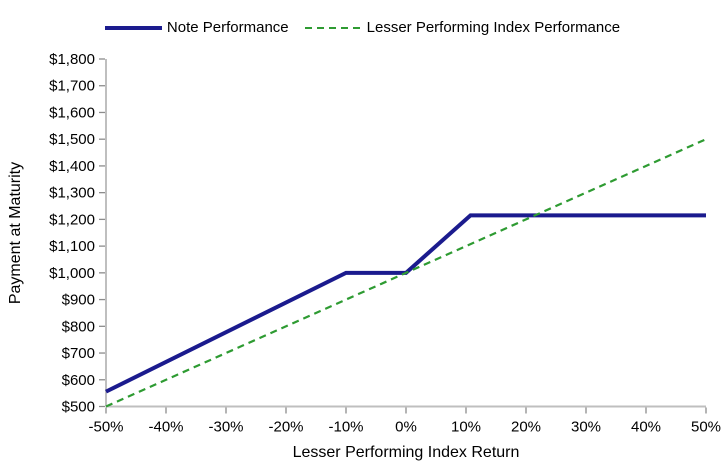 This screenshot has height=472, width=725. What do you see at coordinates (225, 427) in the screenshot?
I see `x-tick-label: -30%` at bounding box center [225, 427].